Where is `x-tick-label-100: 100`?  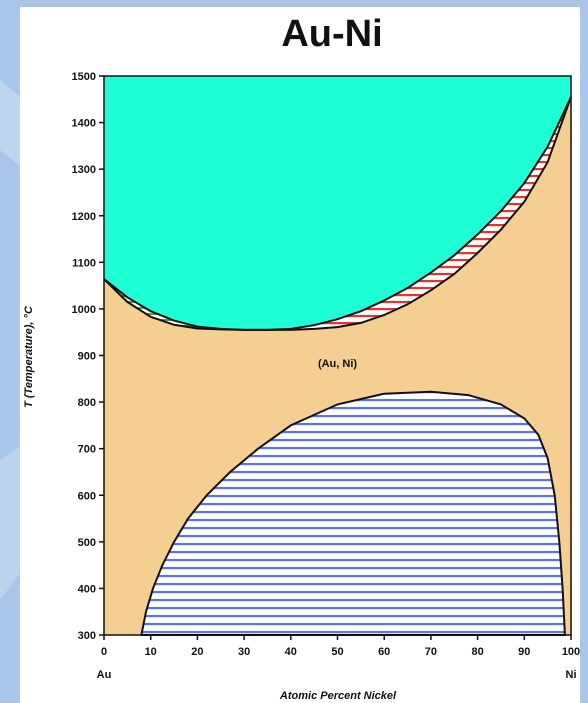
x-tick-label-100: 100 is located at coordinates (571, 652).